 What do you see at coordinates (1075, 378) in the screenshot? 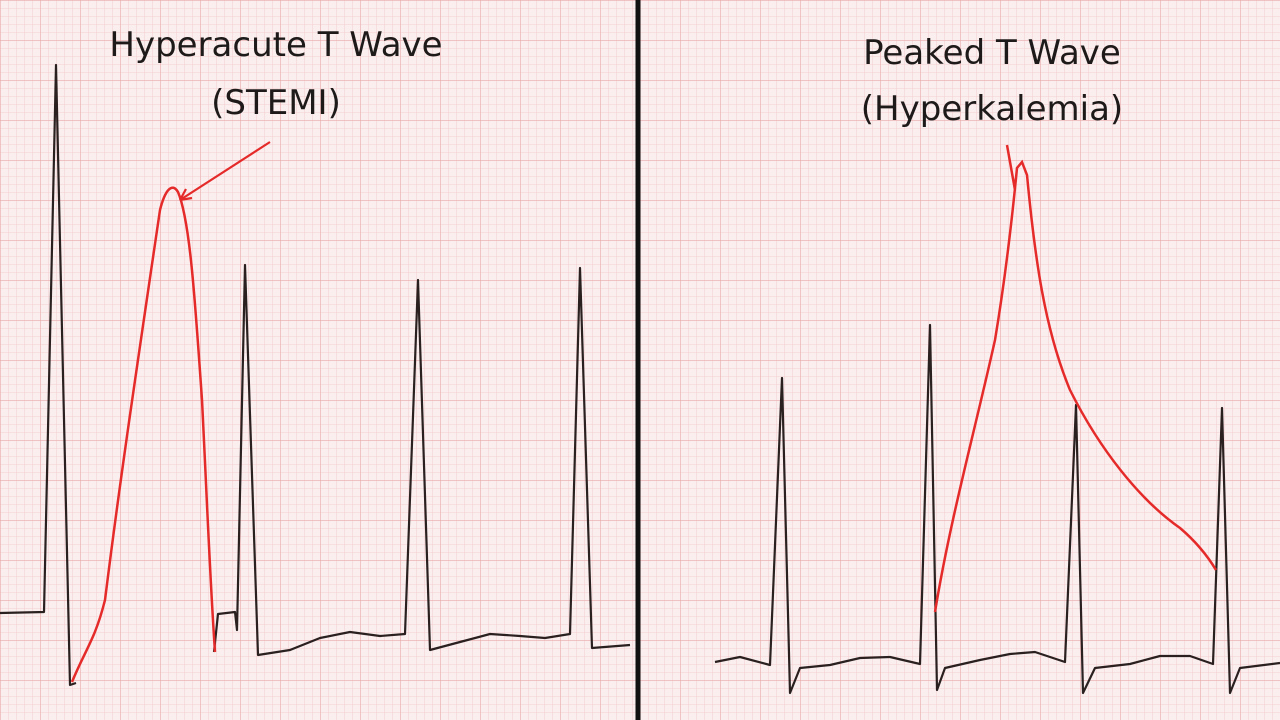
I see `peaked-t-wave` at bounding box center [1075, 378].